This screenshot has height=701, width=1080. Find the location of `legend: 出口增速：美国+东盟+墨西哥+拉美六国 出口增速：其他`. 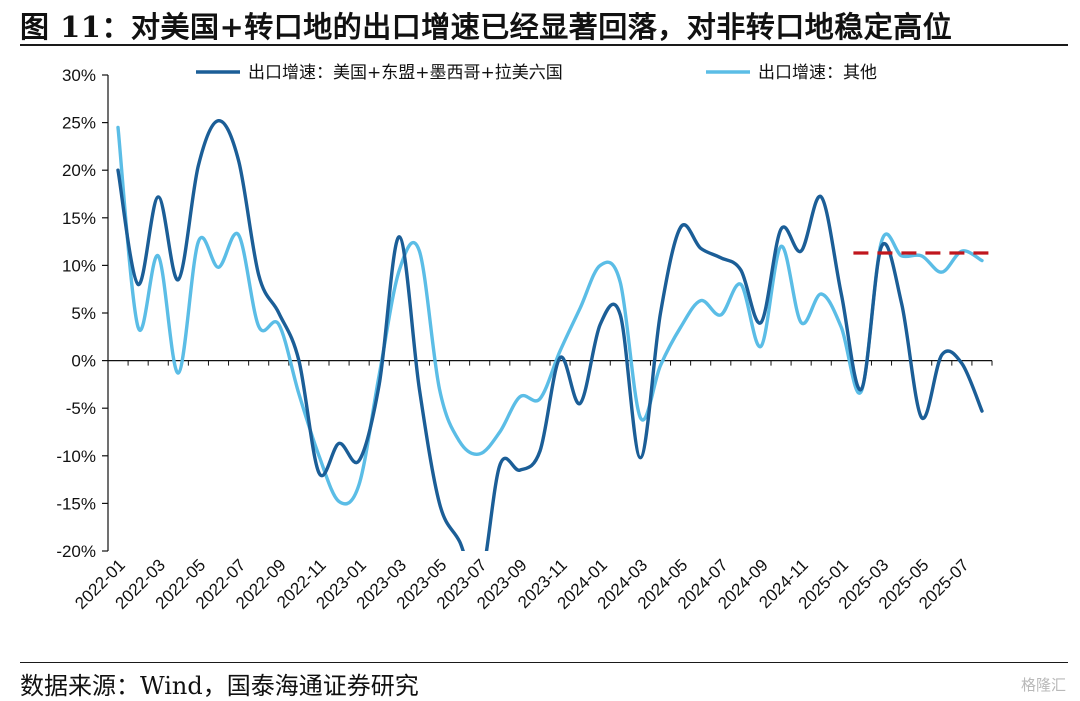

legend: 出口增速：美国+东盟+墨西哥+拉美六国 出口增速：其他 is located at coordinates (536, 73).